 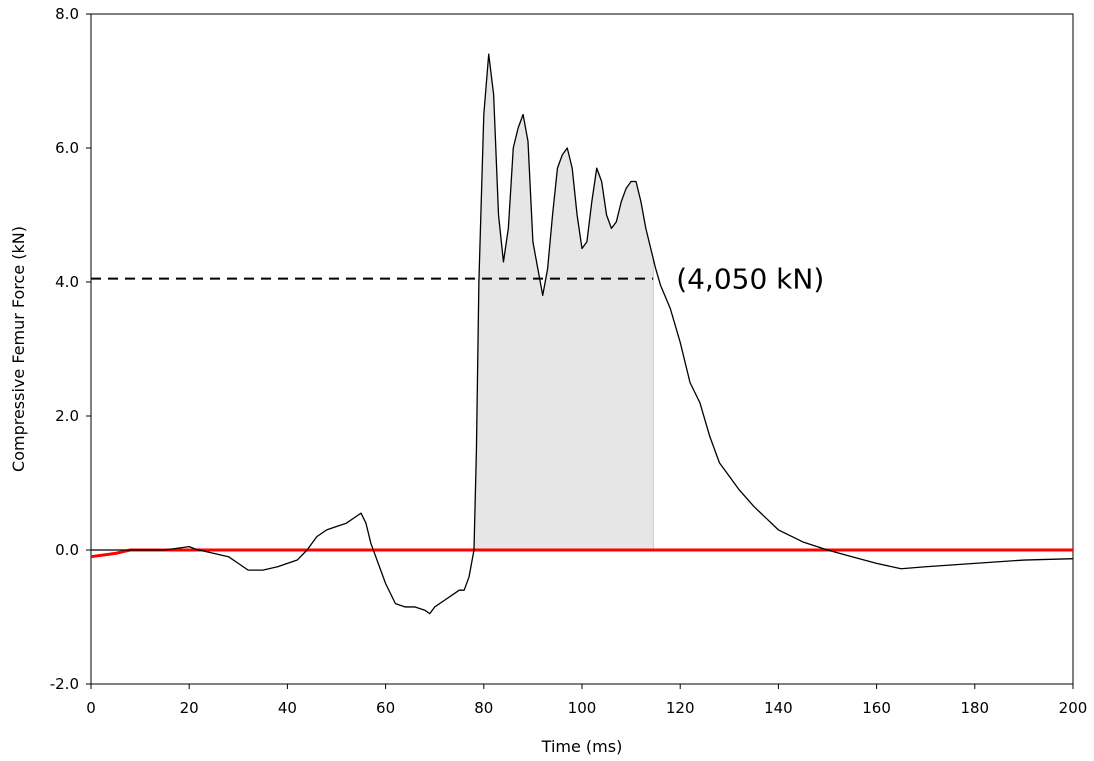 I want to click on y-tick-label: -2.0, so click(x=64, y=684).